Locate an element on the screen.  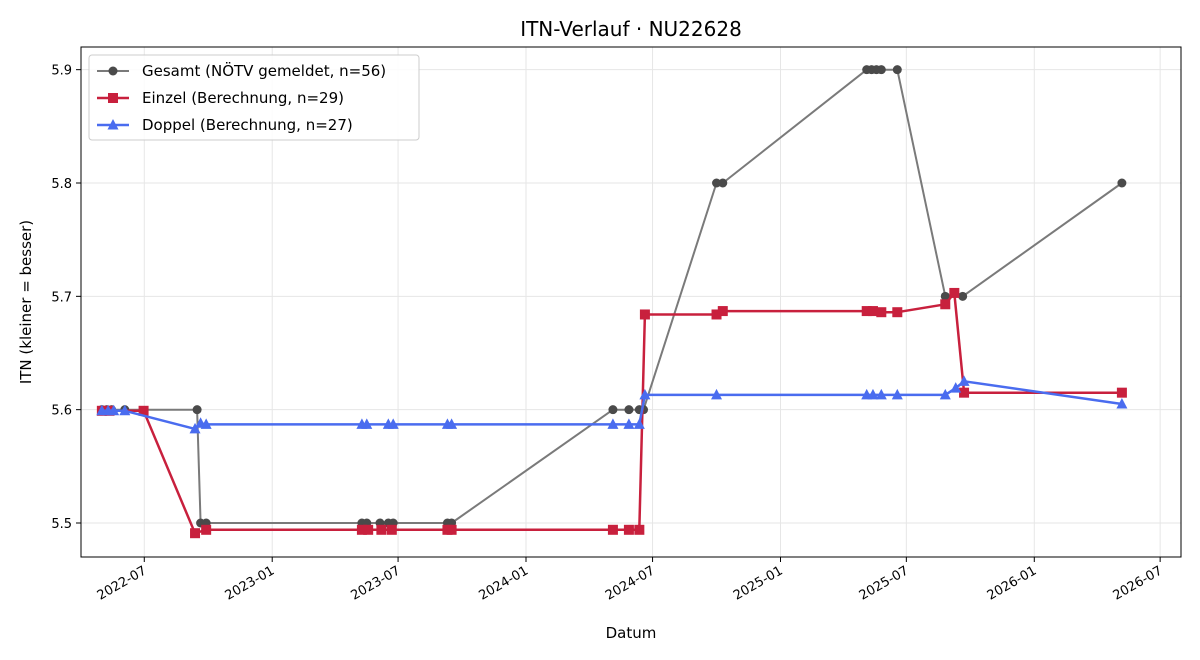
y-tick-label: 5.6 is located at coordinates (61, 411).